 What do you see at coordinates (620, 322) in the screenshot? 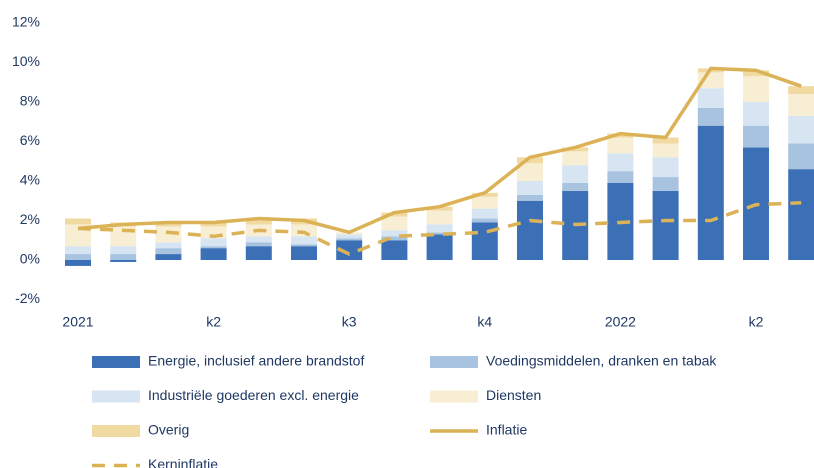
I see `x-tick-label: 2022` at bounding box center [620, 322].